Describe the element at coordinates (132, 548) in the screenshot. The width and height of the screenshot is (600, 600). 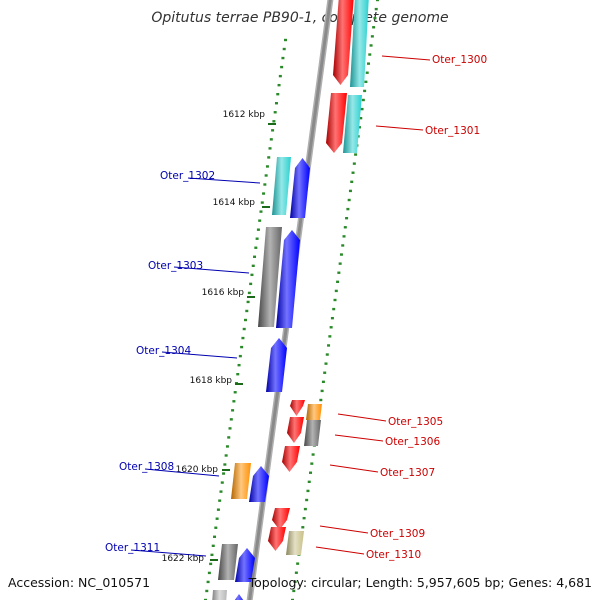
I see `gene-label-oter-1311: Oter_1311` at that location.